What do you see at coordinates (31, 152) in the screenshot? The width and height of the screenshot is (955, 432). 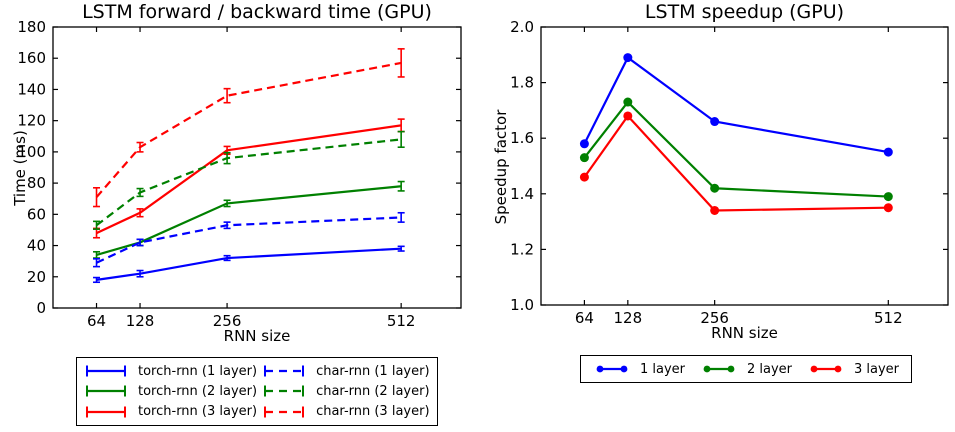 I see `y-tick-label: 100` at bounding box center [31, 152].